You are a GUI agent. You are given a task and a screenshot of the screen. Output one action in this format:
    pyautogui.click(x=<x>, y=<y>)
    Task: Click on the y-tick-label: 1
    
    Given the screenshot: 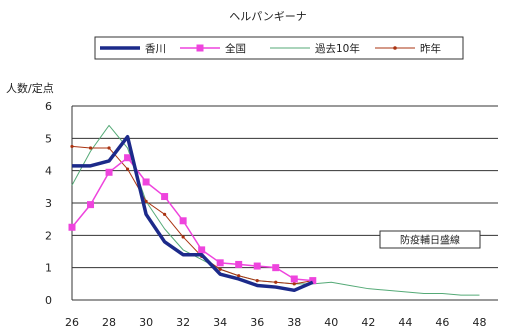 What is the action you would take?
    pyautogui.click(x=48, y=268)
    